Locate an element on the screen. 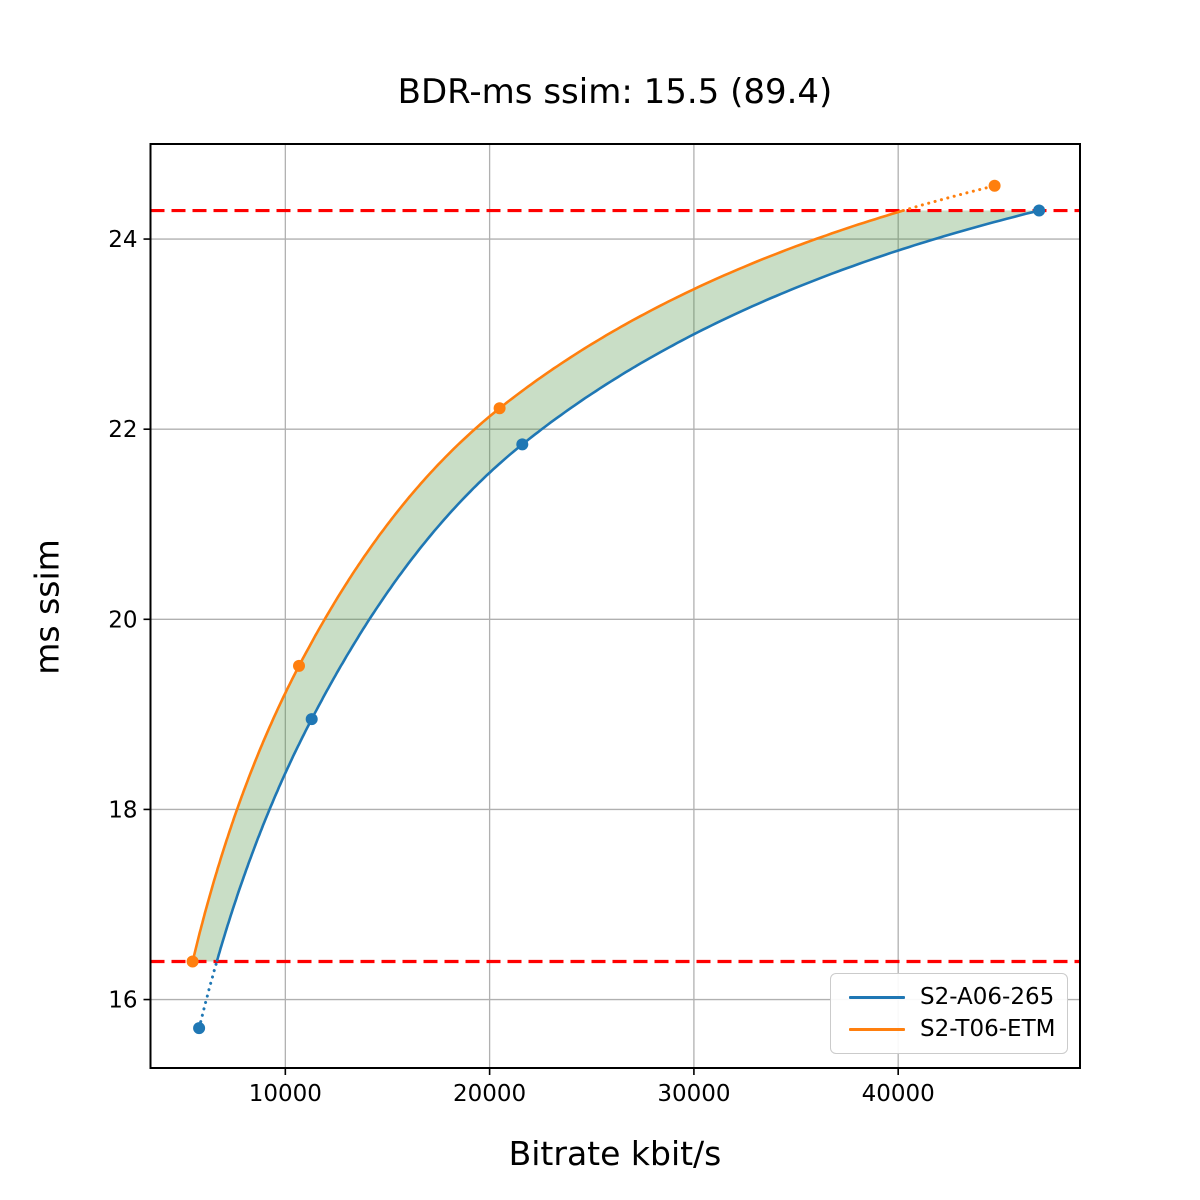 This screenshot has height=1200, width=1200. y-tick-label: 22 is located at coordinates (122, 430).